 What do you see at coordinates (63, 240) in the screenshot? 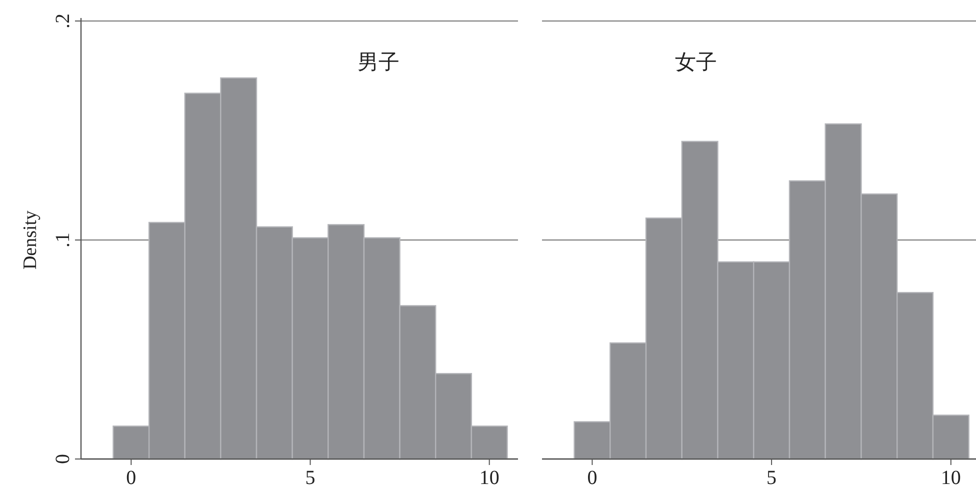
I see `y-tick-label: .1` at bounding box center [63, 240].